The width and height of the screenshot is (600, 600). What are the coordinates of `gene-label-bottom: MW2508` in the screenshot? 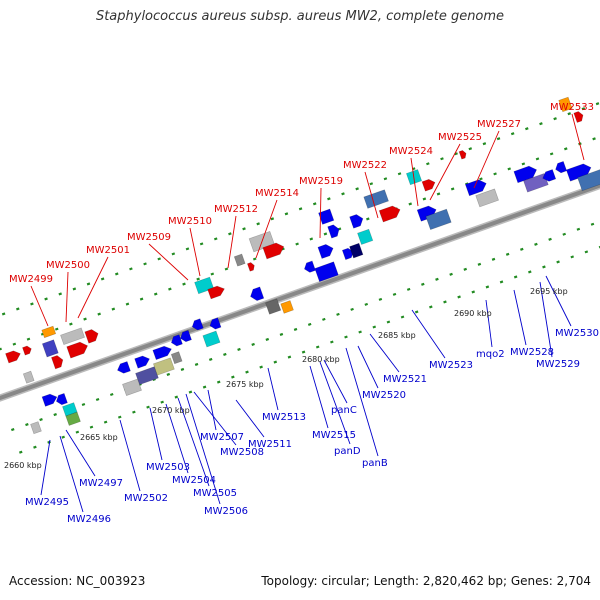 It's located at (242, 452).